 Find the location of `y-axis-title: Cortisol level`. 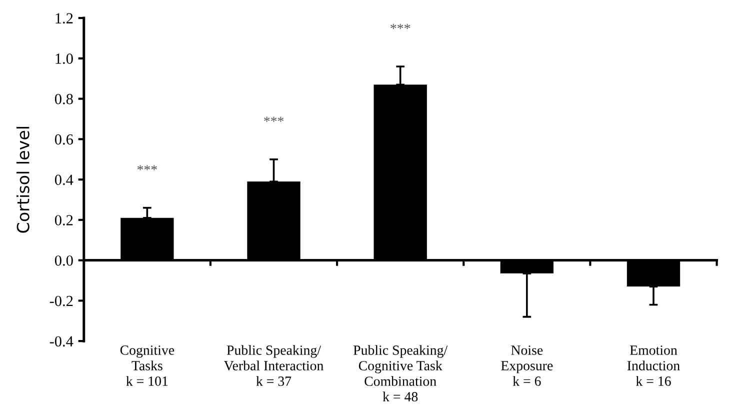

y-axis-title: Cortisol level is located at coordinates (23, 179).